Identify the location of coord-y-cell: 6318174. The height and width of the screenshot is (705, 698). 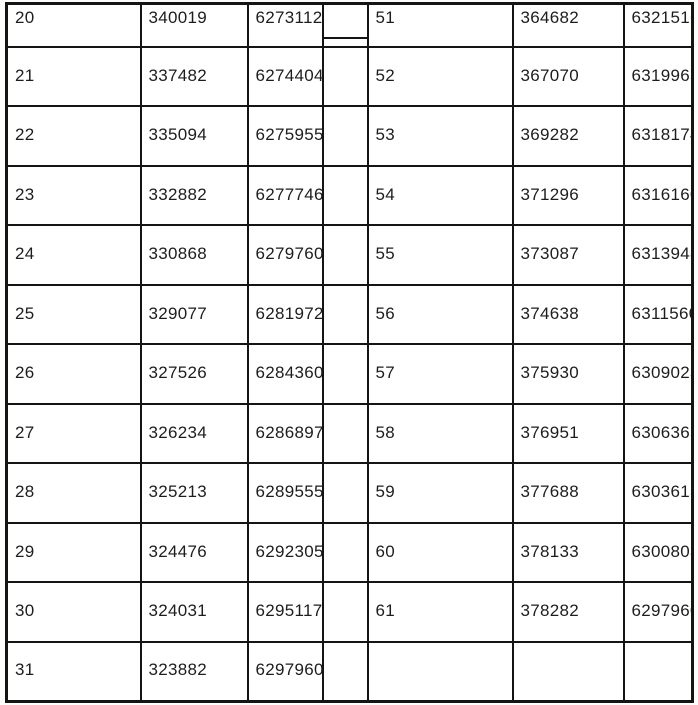
(658, 136).